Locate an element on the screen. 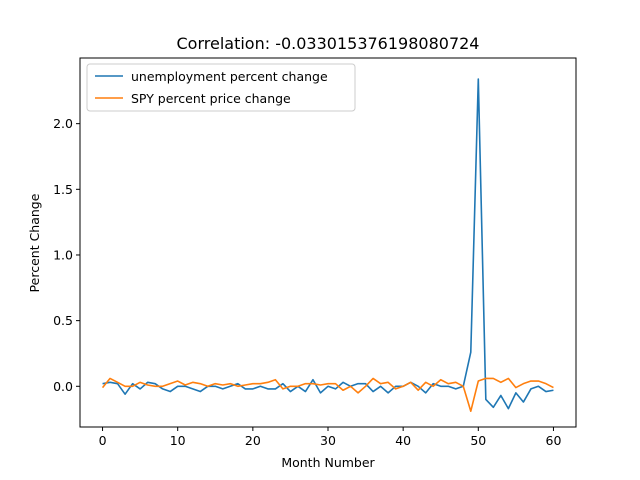 The width and height of the screenshot is (640, 480). legend-box is located at coordinates (221, 87).